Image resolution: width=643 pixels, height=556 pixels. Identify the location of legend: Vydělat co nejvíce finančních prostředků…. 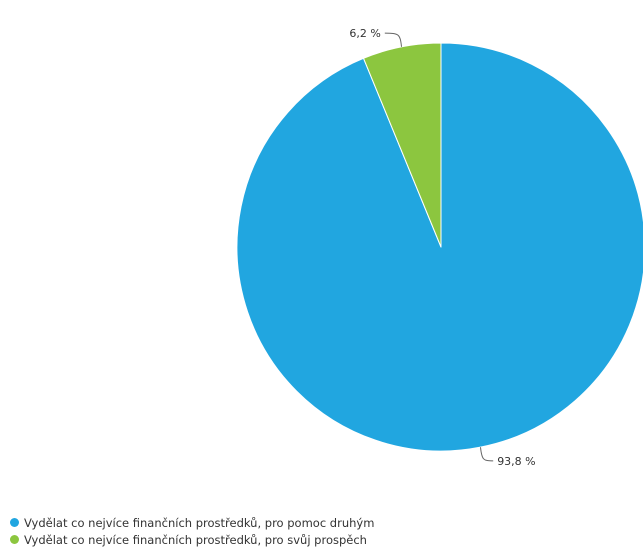
(192, 531).